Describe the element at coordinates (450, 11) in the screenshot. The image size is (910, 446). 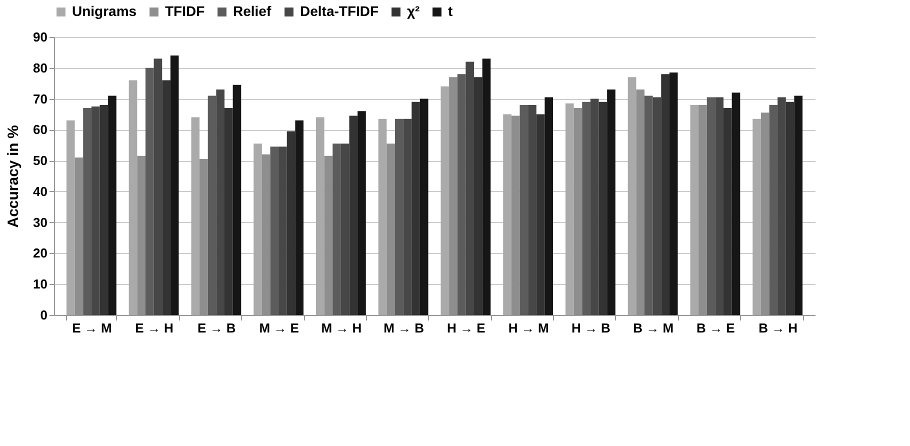
I see `legend-label: t` at that location.